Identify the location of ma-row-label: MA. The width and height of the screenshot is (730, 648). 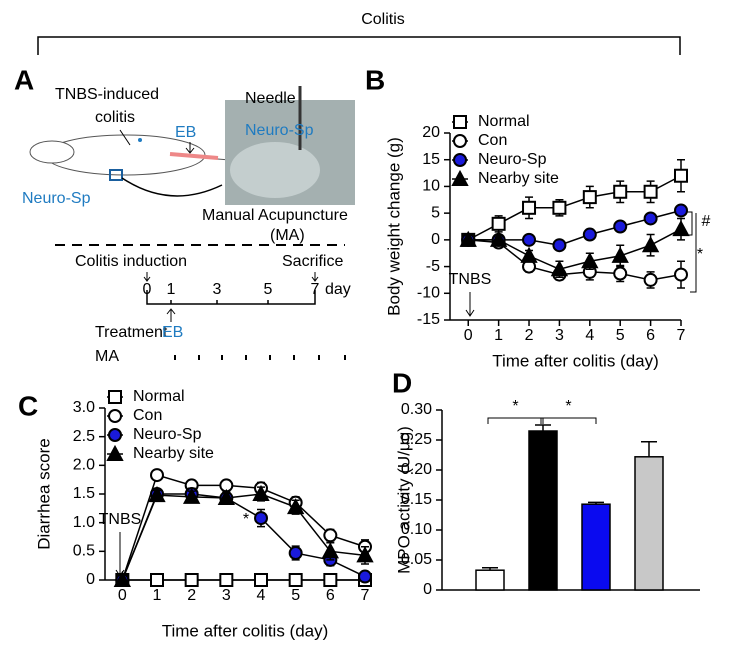
(107, 356).